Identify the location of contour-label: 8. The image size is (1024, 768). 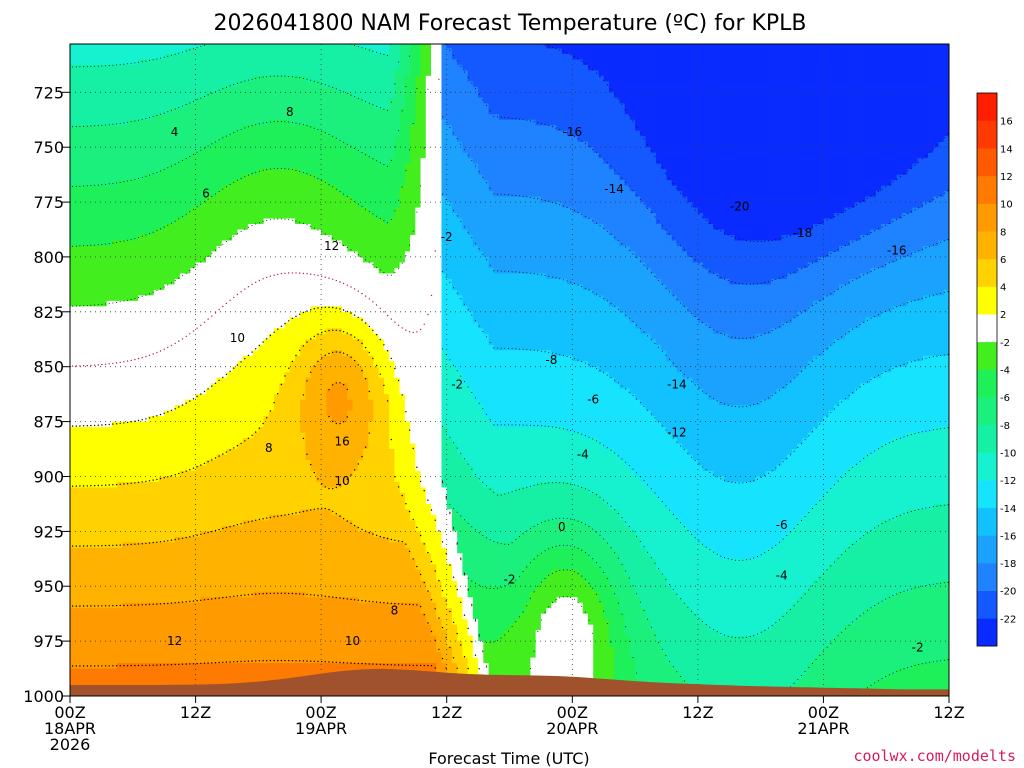
(290, 112).